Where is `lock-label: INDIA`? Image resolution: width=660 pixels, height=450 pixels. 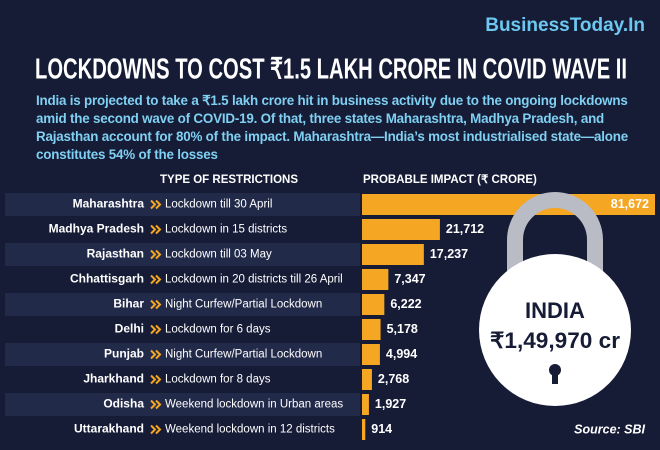 lock-label: INDIA is located at coordinates (555, 310).